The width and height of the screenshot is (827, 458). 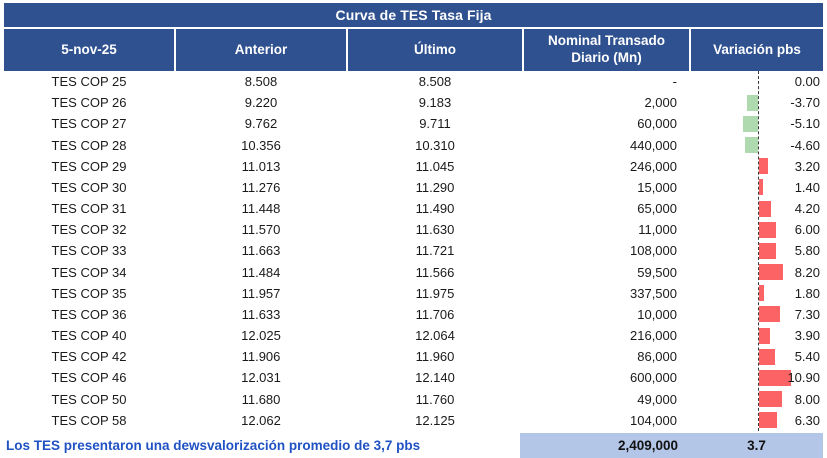 I want to click on variacion-value: -5.10, so click(x=805, y=124).